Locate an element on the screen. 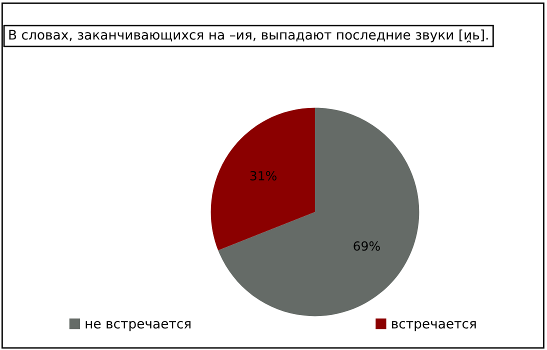 This screenshot has width=547, height=350. legend-label: не встречается is located at coordinates (138, 326).